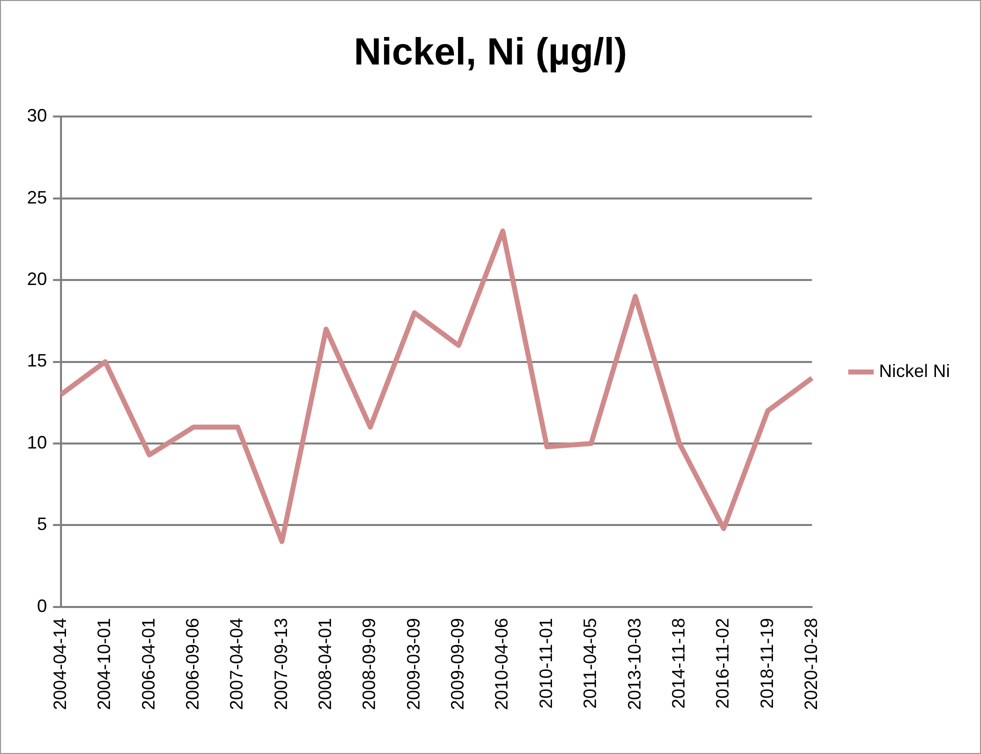 This screenshot has height=754, width=981. What do you see at coordinates (42, 606) in the screenshot?
I see `y-tick-label: 0` at bounding box center [42, 606].